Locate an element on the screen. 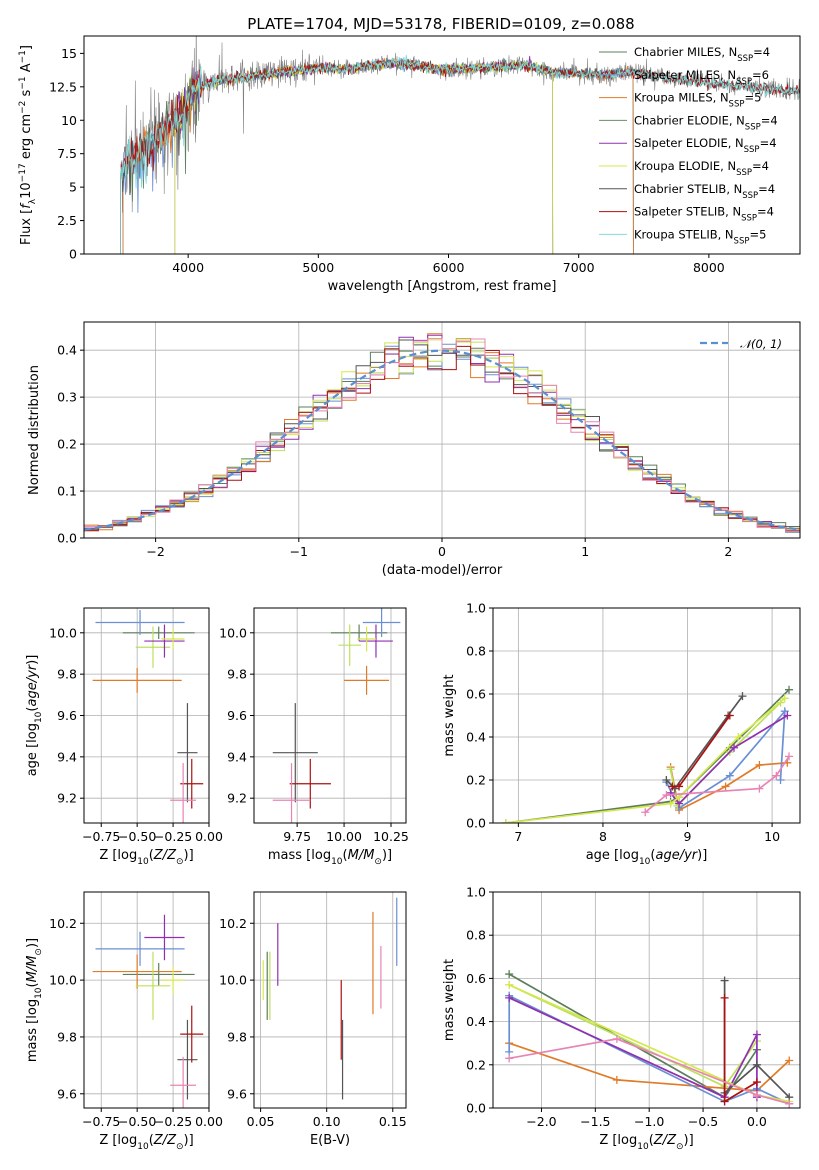 The image size is (819, 1170). x-tick-label: 1 is located at coordinates (585, 551).